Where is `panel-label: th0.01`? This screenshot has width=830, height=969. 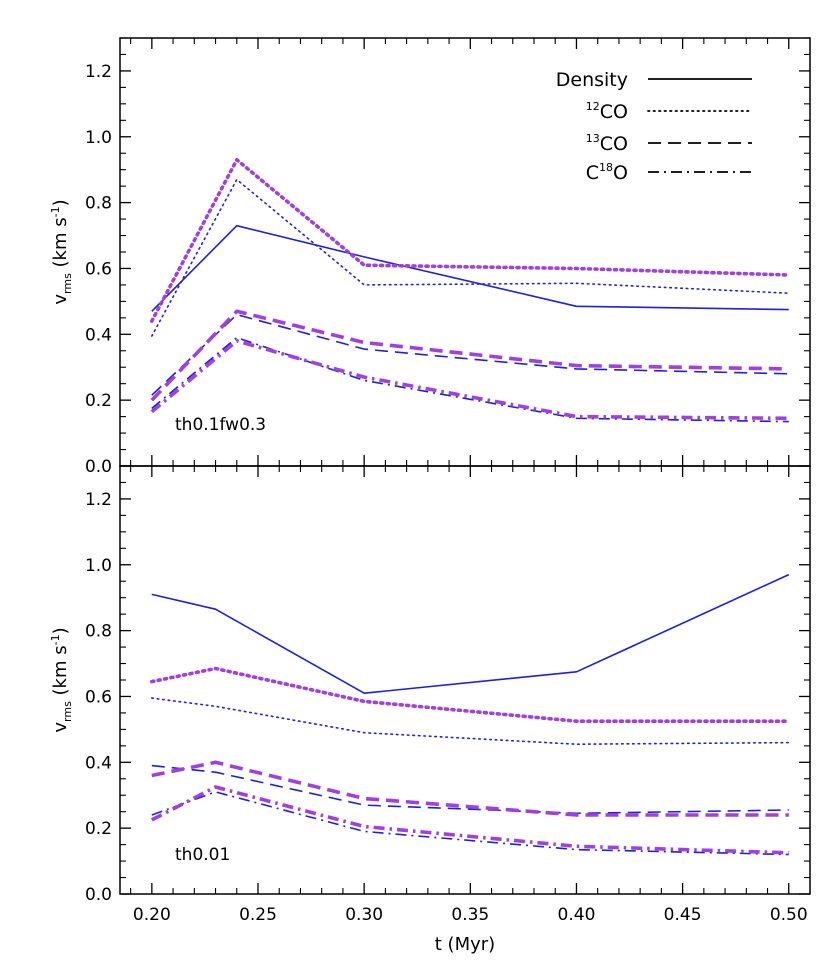
panel-label: th0.01 is located at coordinates (202, 855).